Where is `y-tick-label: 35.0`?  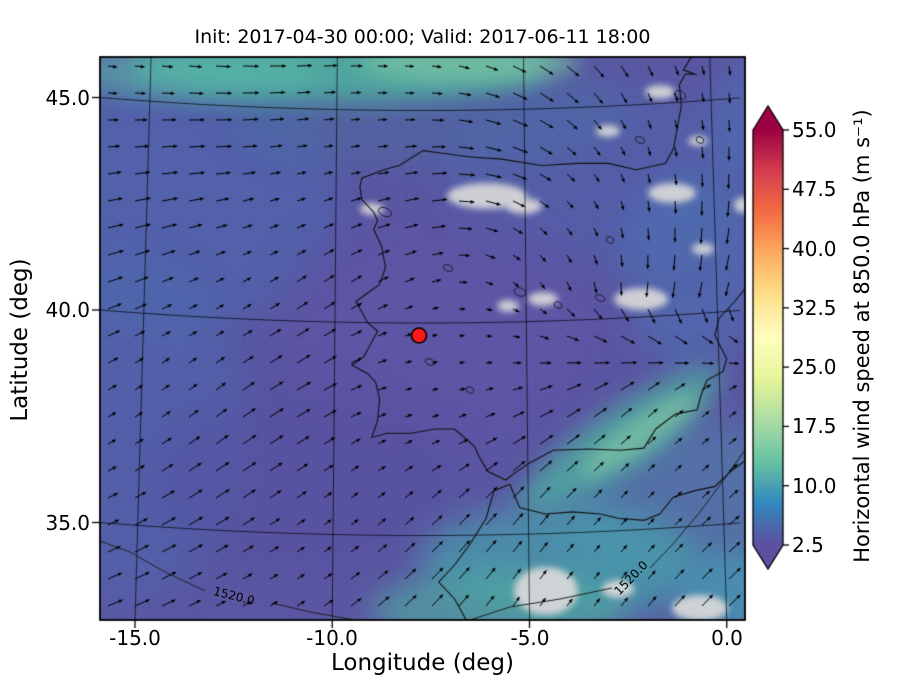
y-tick-label: 35.0 is located at coordinates (67, 523).